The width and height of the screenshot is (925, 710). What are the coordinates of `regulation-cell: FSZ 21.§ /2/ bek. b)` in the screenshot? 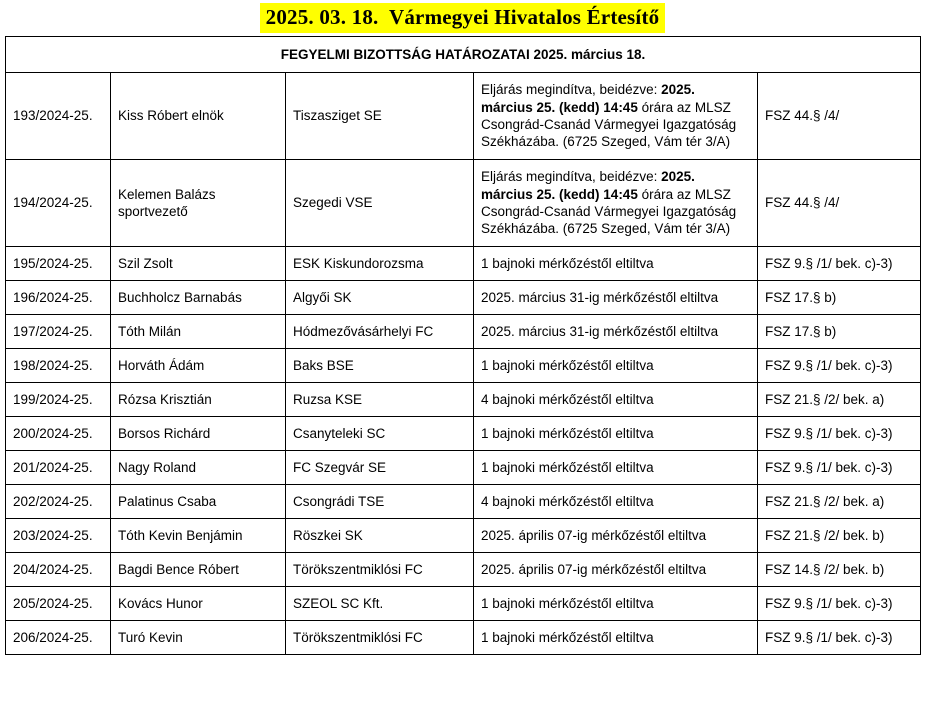 It's located at (839, 535).